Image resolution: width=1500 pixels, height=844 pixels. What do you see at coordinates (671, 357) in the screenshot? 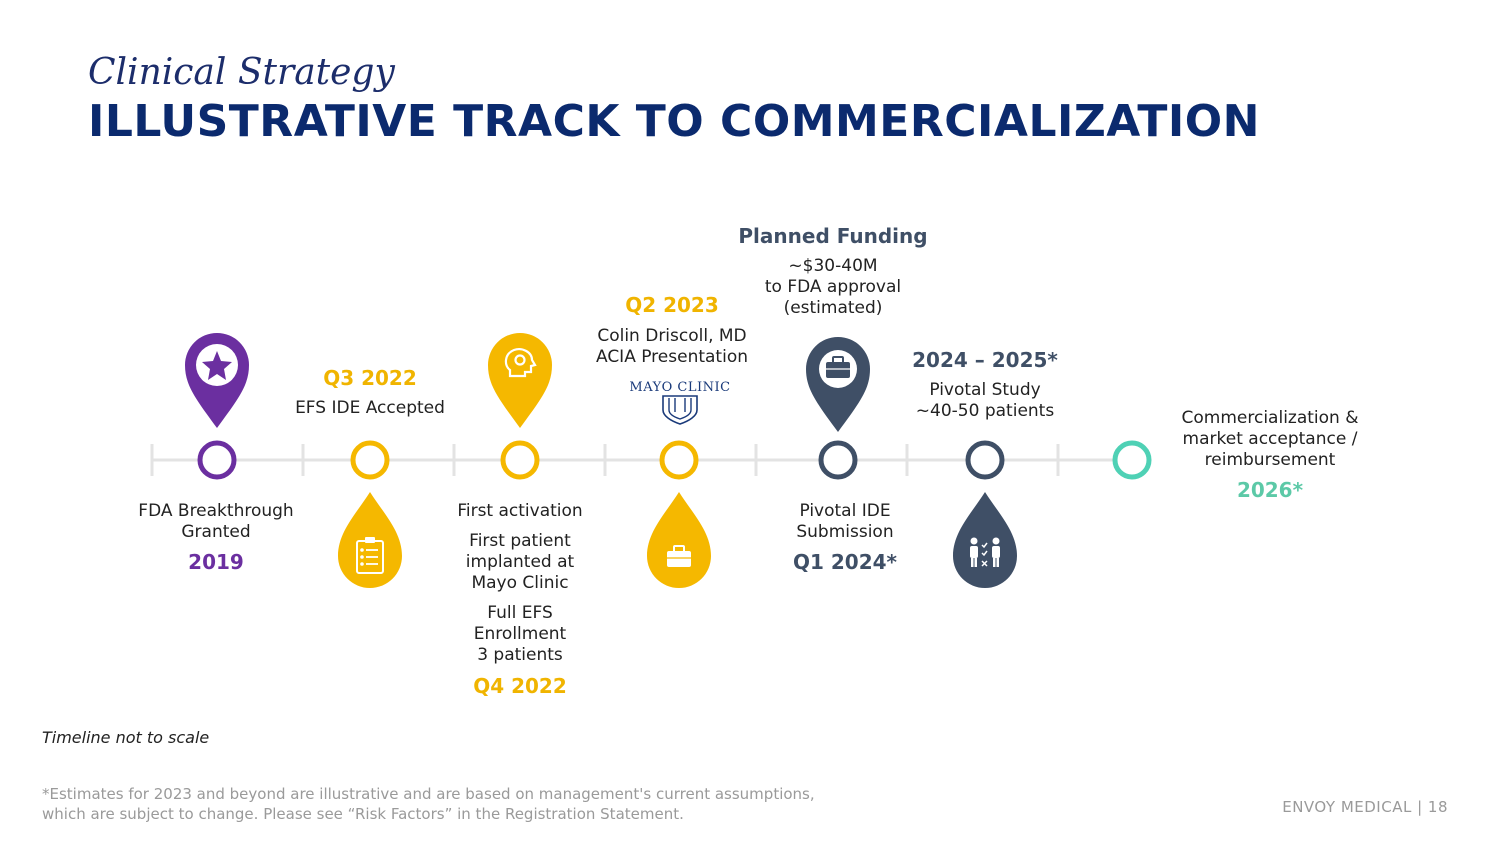
I see `milestone-desc-line: ACIA Presentation` at bounding box center [671, 357].